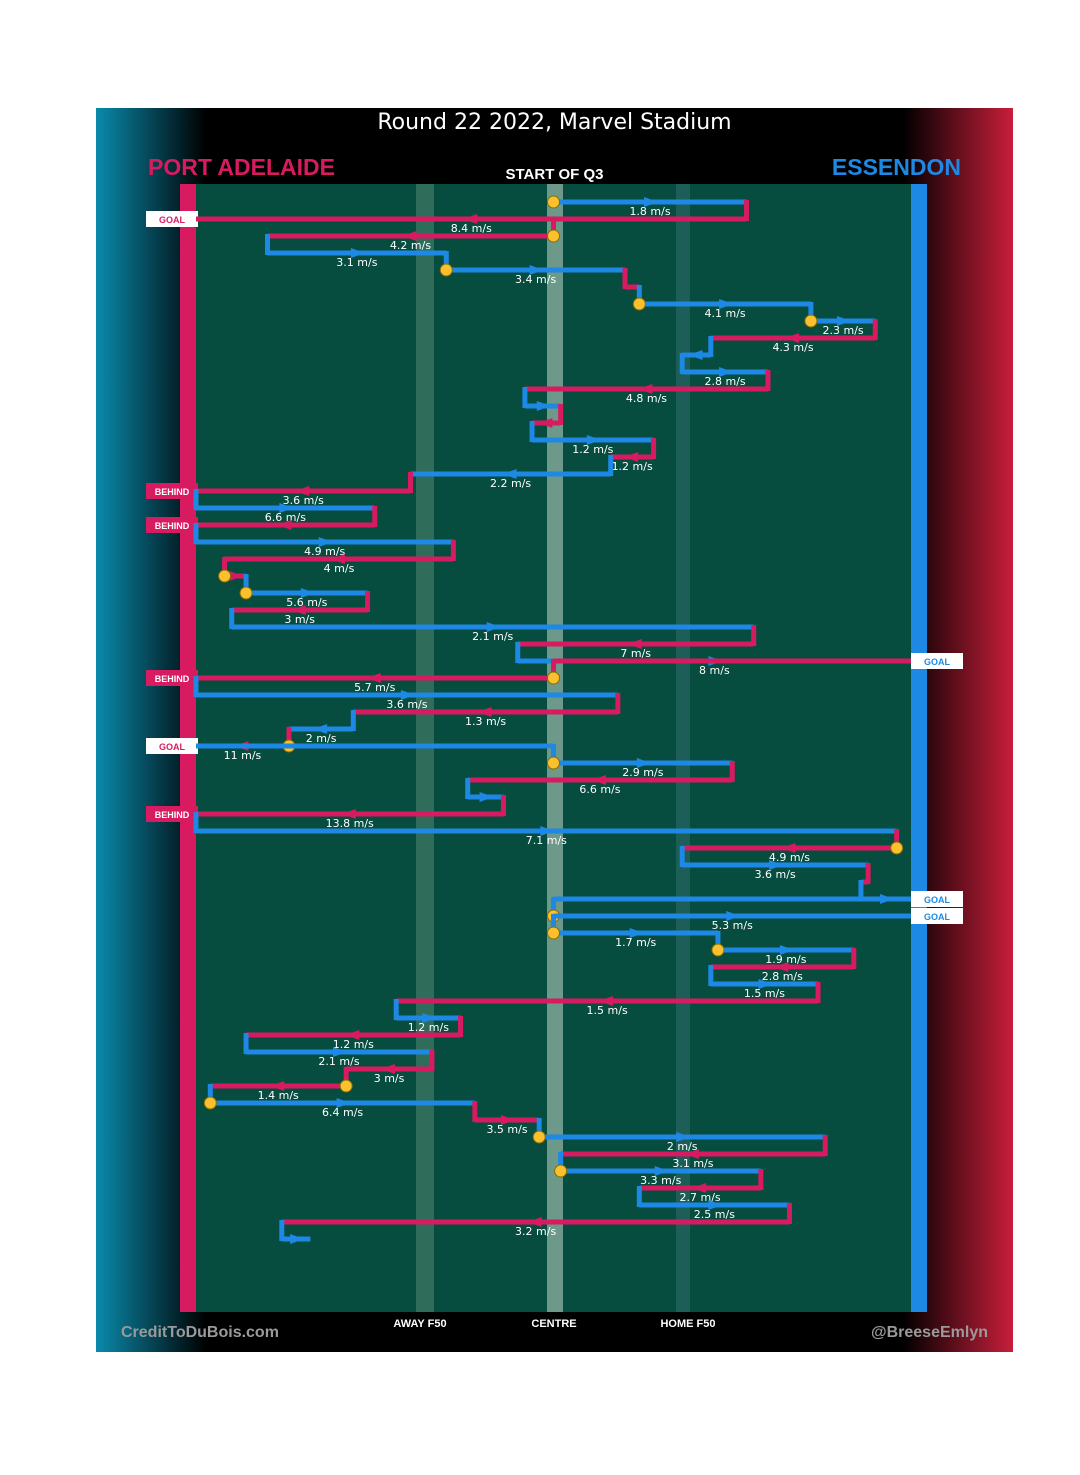 This screenshot has width=1080, height=1475. I want to click on axis-label-centre: CENTRE, so click(553, 1324).